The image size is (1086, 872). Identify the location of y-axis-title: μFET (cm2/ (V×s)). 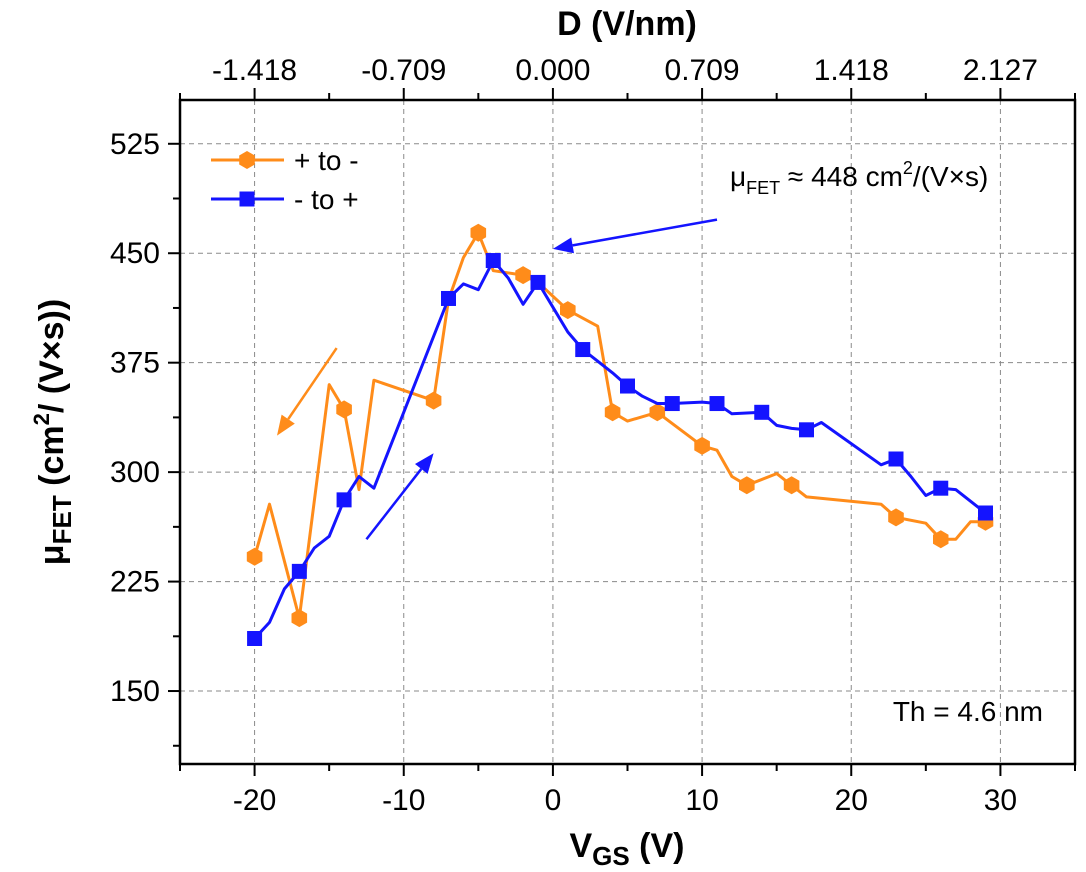
(53, 432).